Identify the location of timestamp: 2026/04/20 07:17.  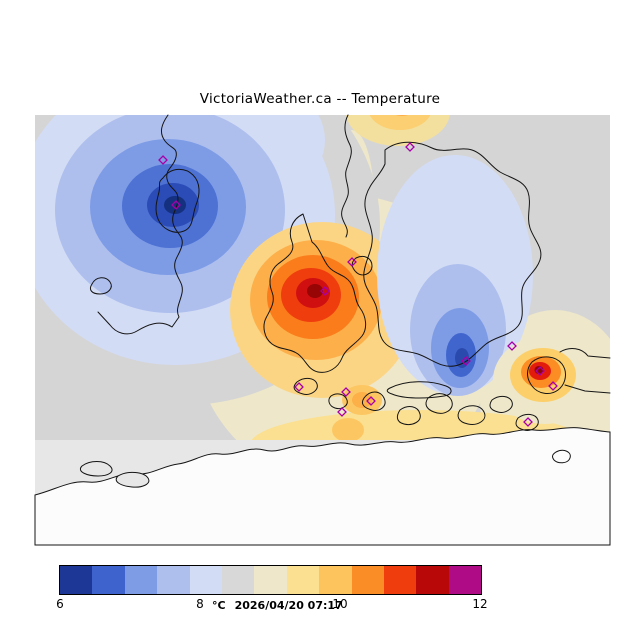
(288, 605).